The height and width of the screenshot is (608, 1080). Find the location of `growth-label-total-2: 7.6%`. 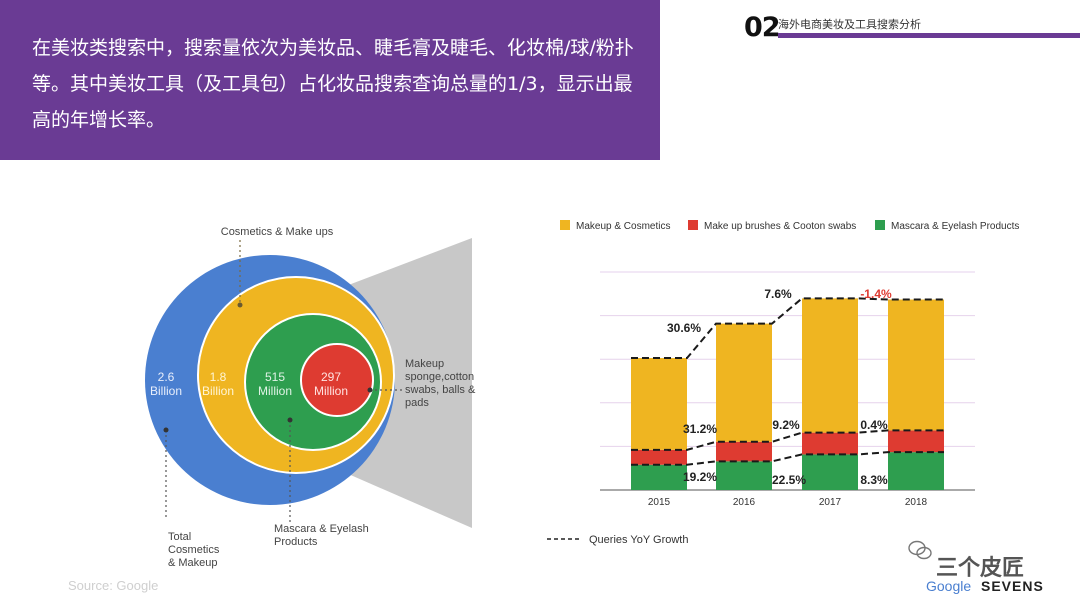

growth-label-total-2: 7.6% is located at coordinates (778, 294).